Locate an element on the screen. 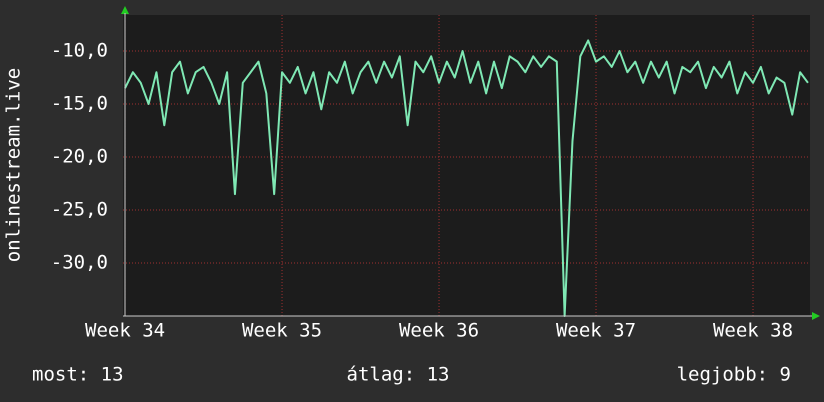 The image size is (824, 402). summary-best: legjobb: 9 is located at coordinates (734, 375).